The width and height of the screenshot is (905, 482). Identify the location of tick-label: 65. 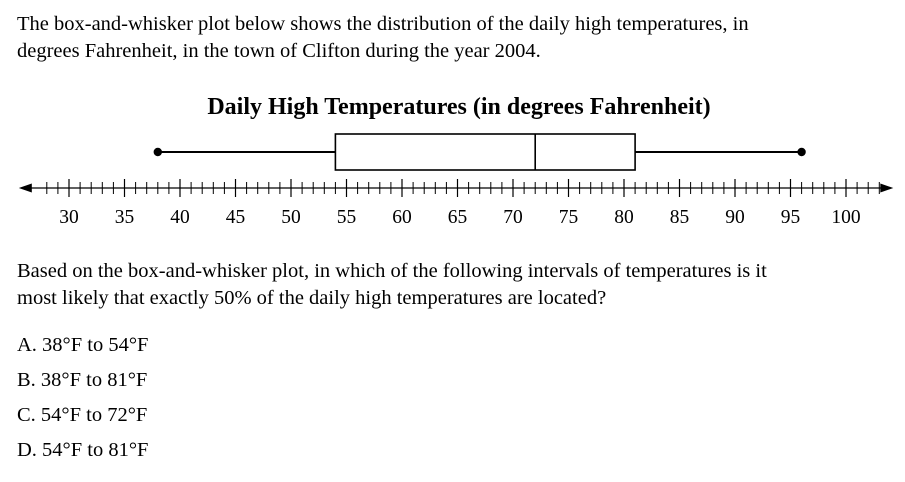
(458, 217).